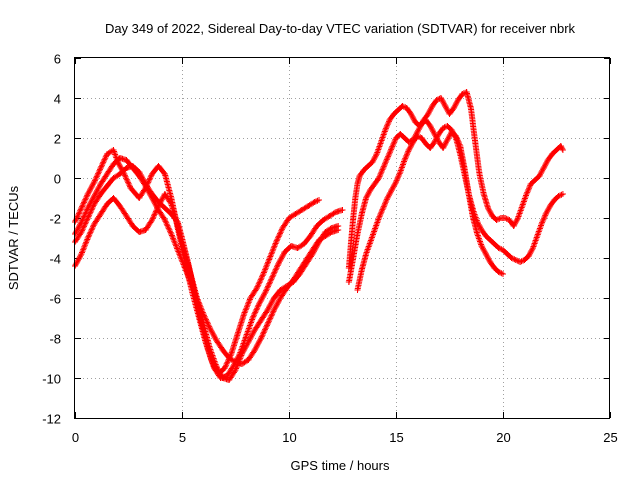 The height and width of the screenshot is (480, 640). I want to click on x-tick-label: 20, so click(503, 437).